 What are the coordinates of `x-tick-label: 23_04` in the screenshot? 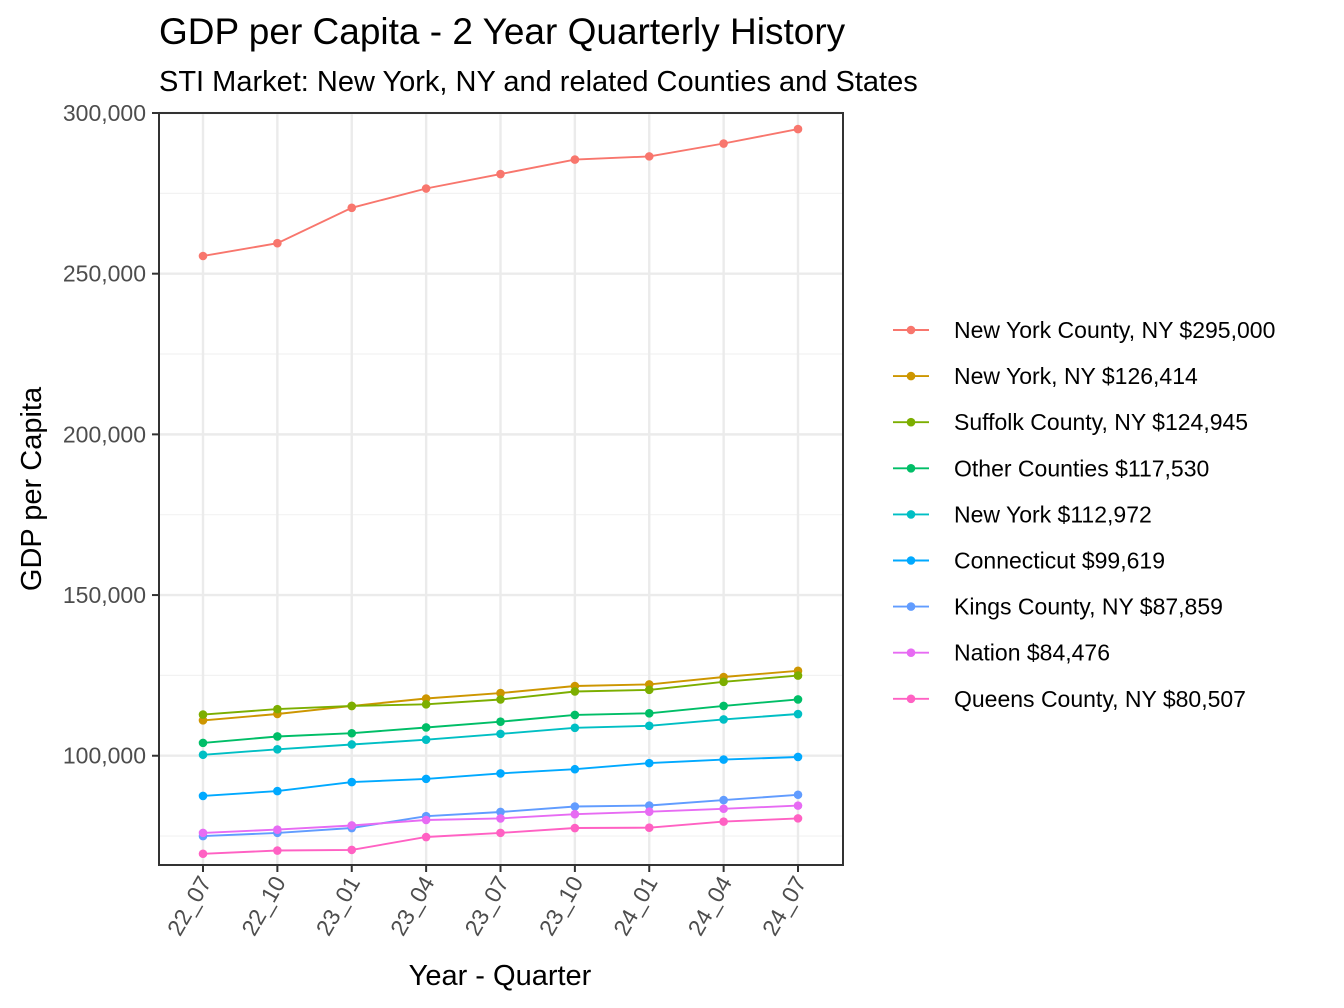 It's located at (412, 905).